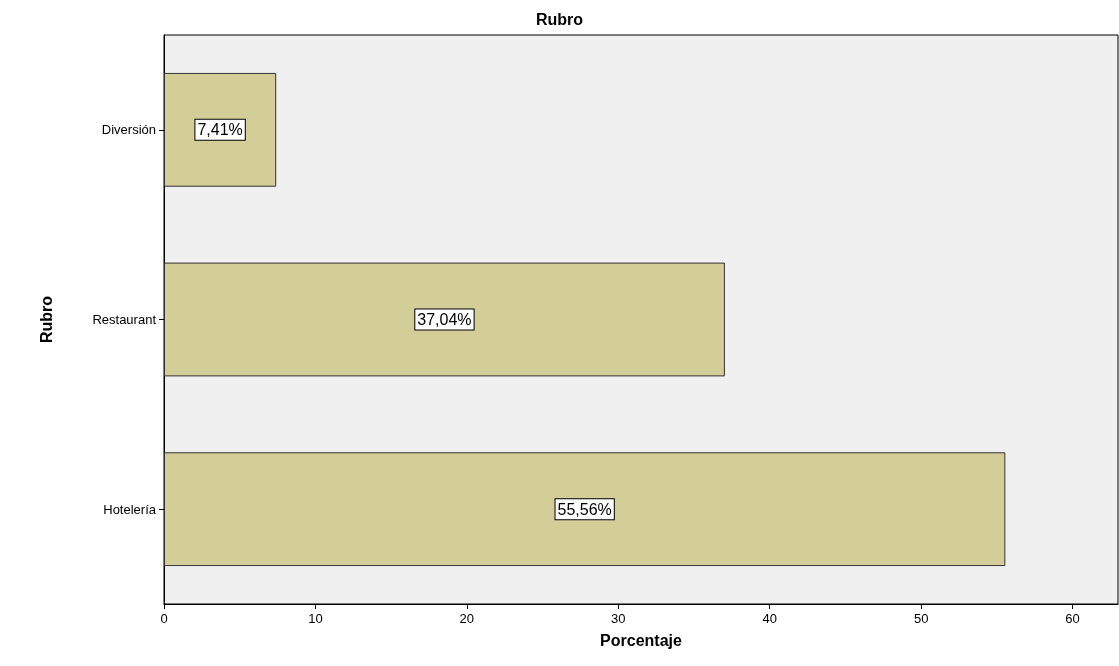 This screenshot has height=666, width=1119. What do you see at coordinates (164, 618) in the screenshot?
I see `x-tick-label: 0` at bounding box center [164, 618].